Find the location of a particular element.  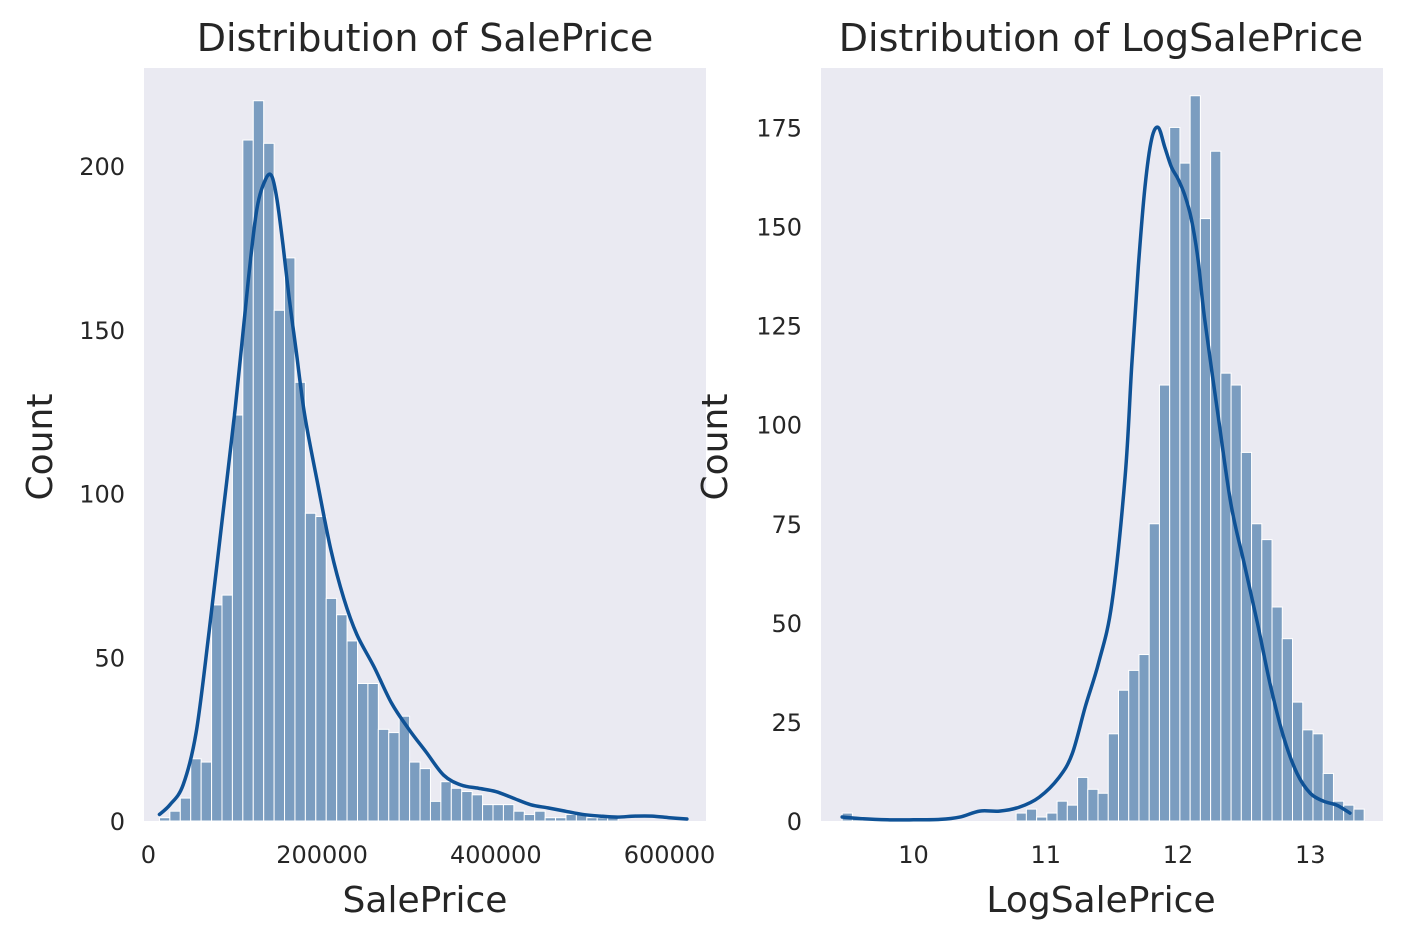

y-tick-label: 175 is located at coordinates (779, 128).